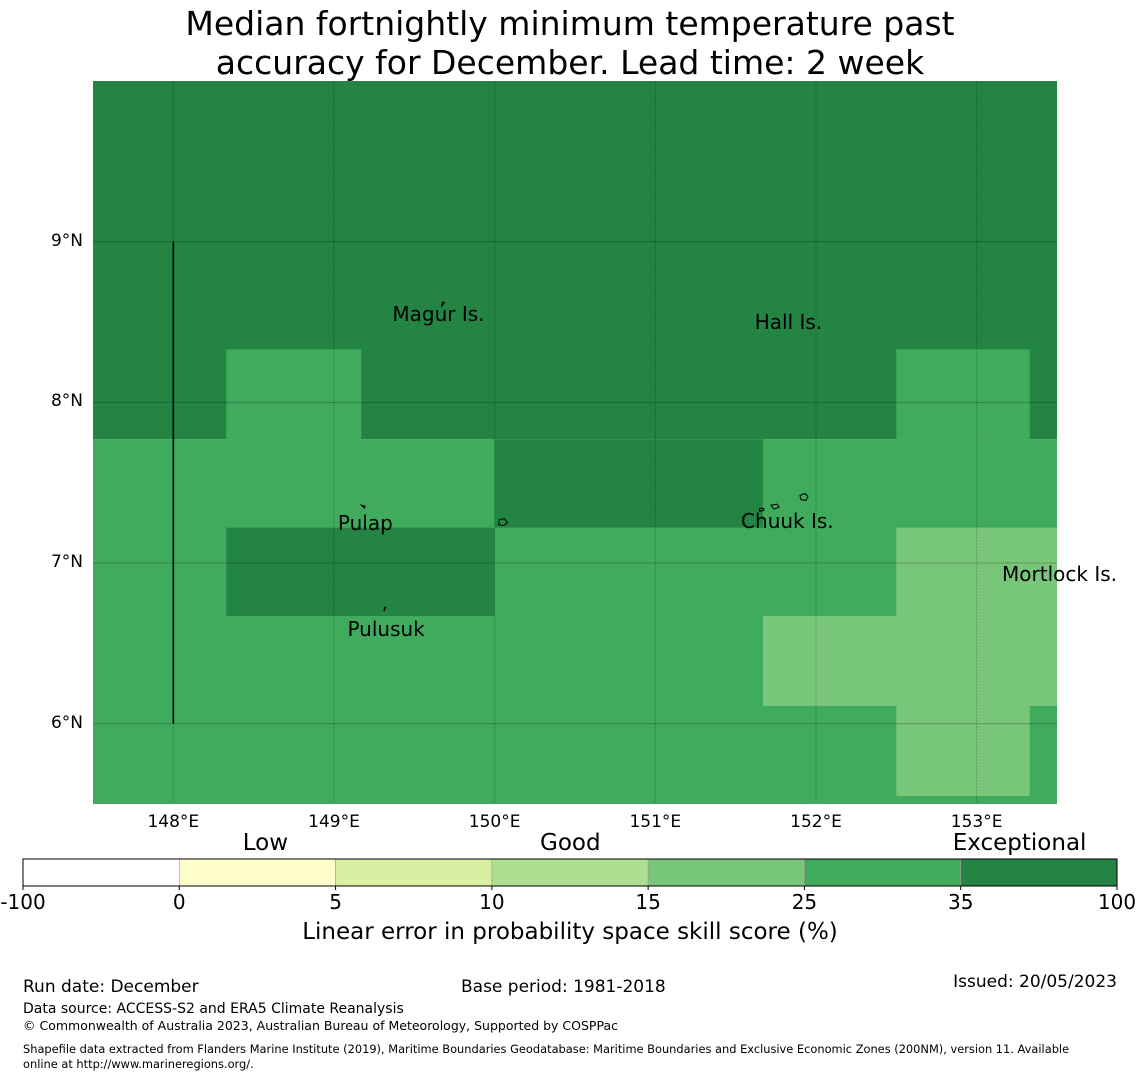 This screenshot has width=1140, height=1080. What do you see at coordinates (788, 322) in the screenshot?
I see `place-label: Hall Is.` at bounding box center [788, 322].